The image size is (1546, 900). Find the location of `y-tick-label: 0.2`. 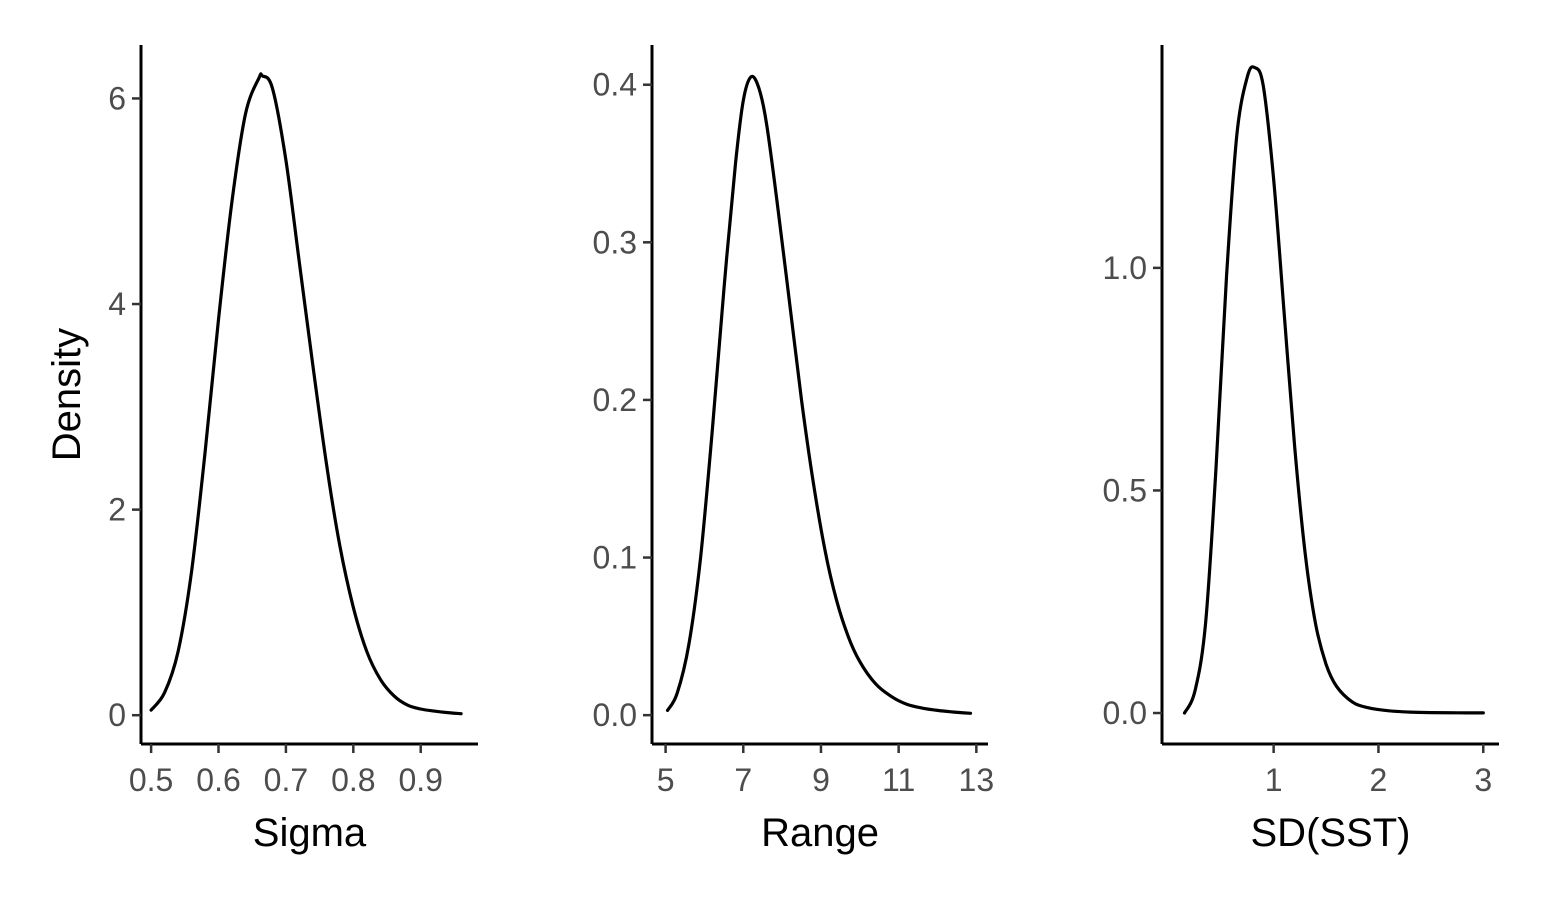

y-tick-label: 0.2 is located at coordinates (615, 400).